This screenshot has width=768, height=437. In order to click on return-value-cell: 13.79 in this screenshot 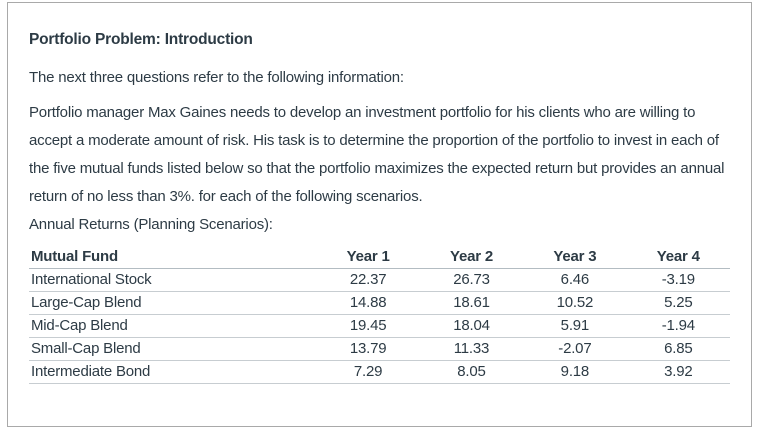, I will do `click(368, 349)`.